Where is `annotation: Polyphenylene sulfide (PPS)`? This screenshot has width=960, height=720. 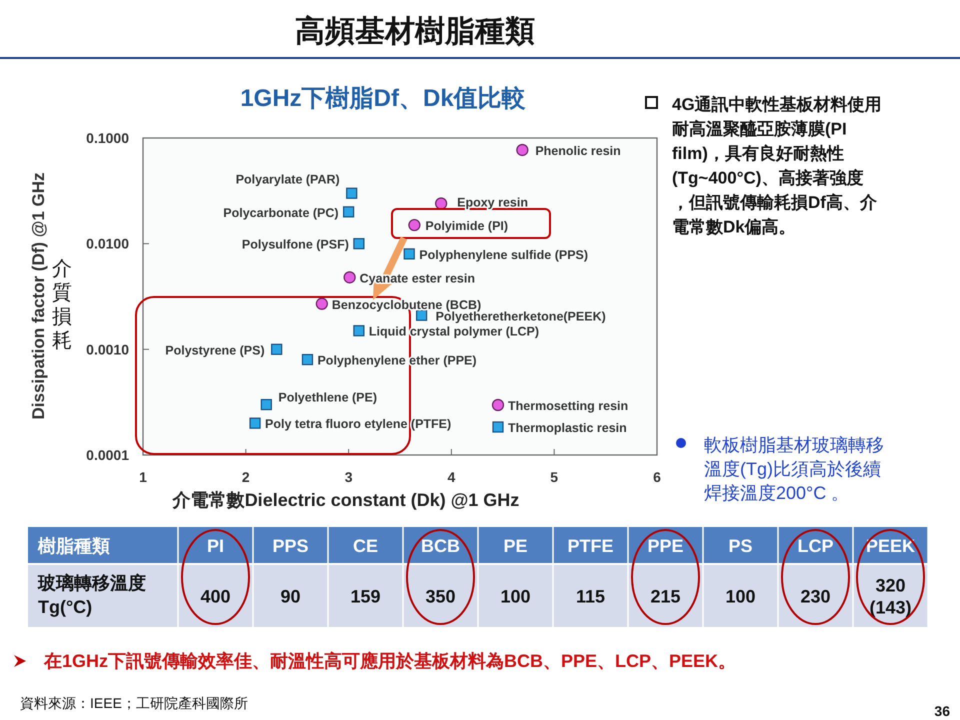
annotation: Polyphenylene sulfide (PPS) is located at coordinates (503, 255).